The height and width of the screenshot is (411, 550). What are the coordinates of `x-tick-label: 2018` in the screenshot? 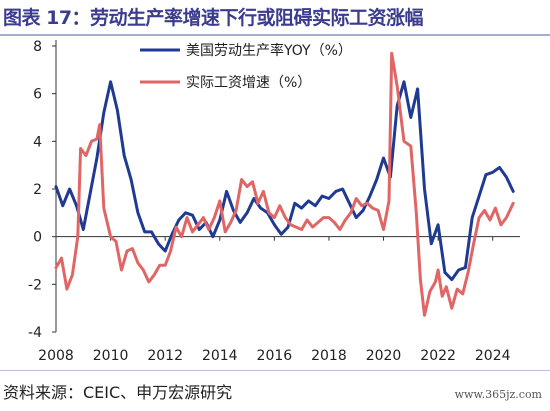 It's located at (329, 356).